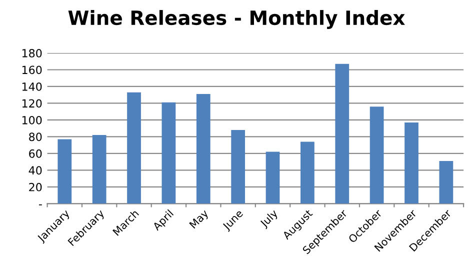  I want to click on y-tick-label: 20, so click(35, 187).